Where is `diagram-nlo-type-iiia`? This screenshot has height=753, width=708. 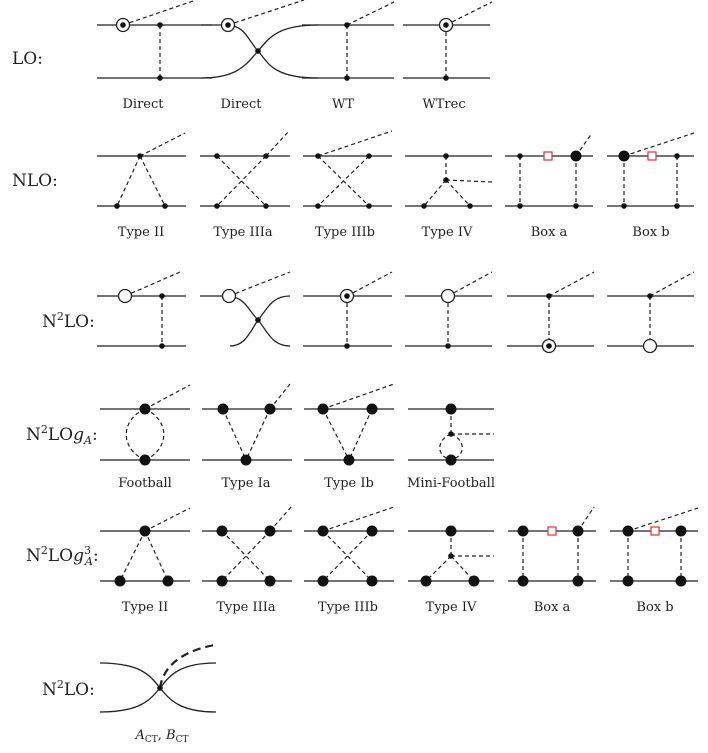
diagram-nlo-type-iiia is located at coordinates (245, 169).